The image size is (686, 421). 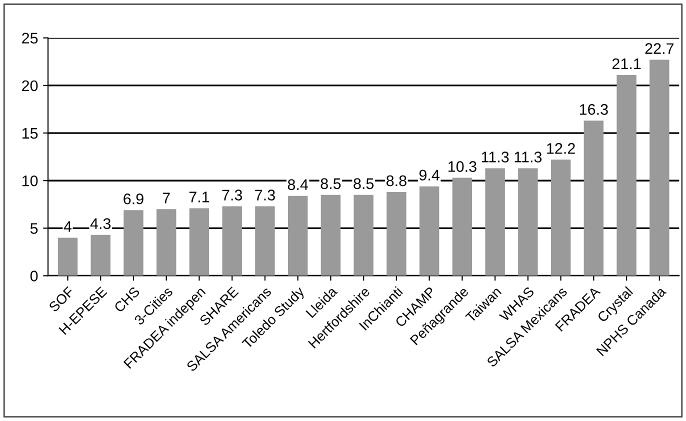 I want to click on data-label: 22.7, so click(x=659, y=48).